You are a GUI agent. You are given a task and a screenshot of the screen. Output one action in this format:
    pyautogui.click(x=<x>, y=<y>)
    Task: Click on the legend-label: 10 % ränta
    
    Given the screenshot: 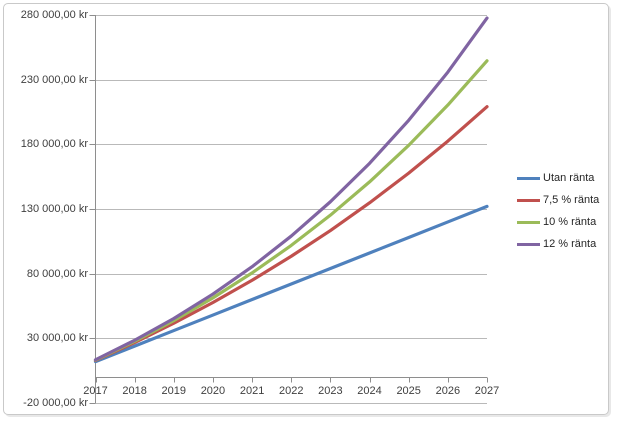 What is the action you would take?
    pyautogui.click(x=570, y=222)
    